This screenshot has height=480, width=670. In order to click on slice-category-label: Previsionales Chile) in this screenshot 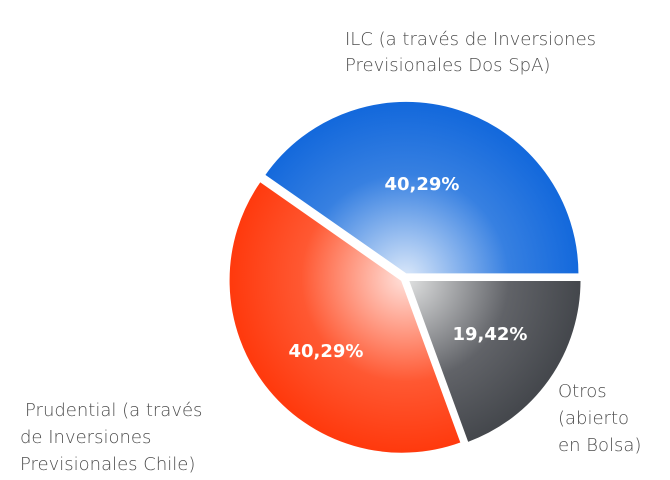, I will do `click(107, 464)`.